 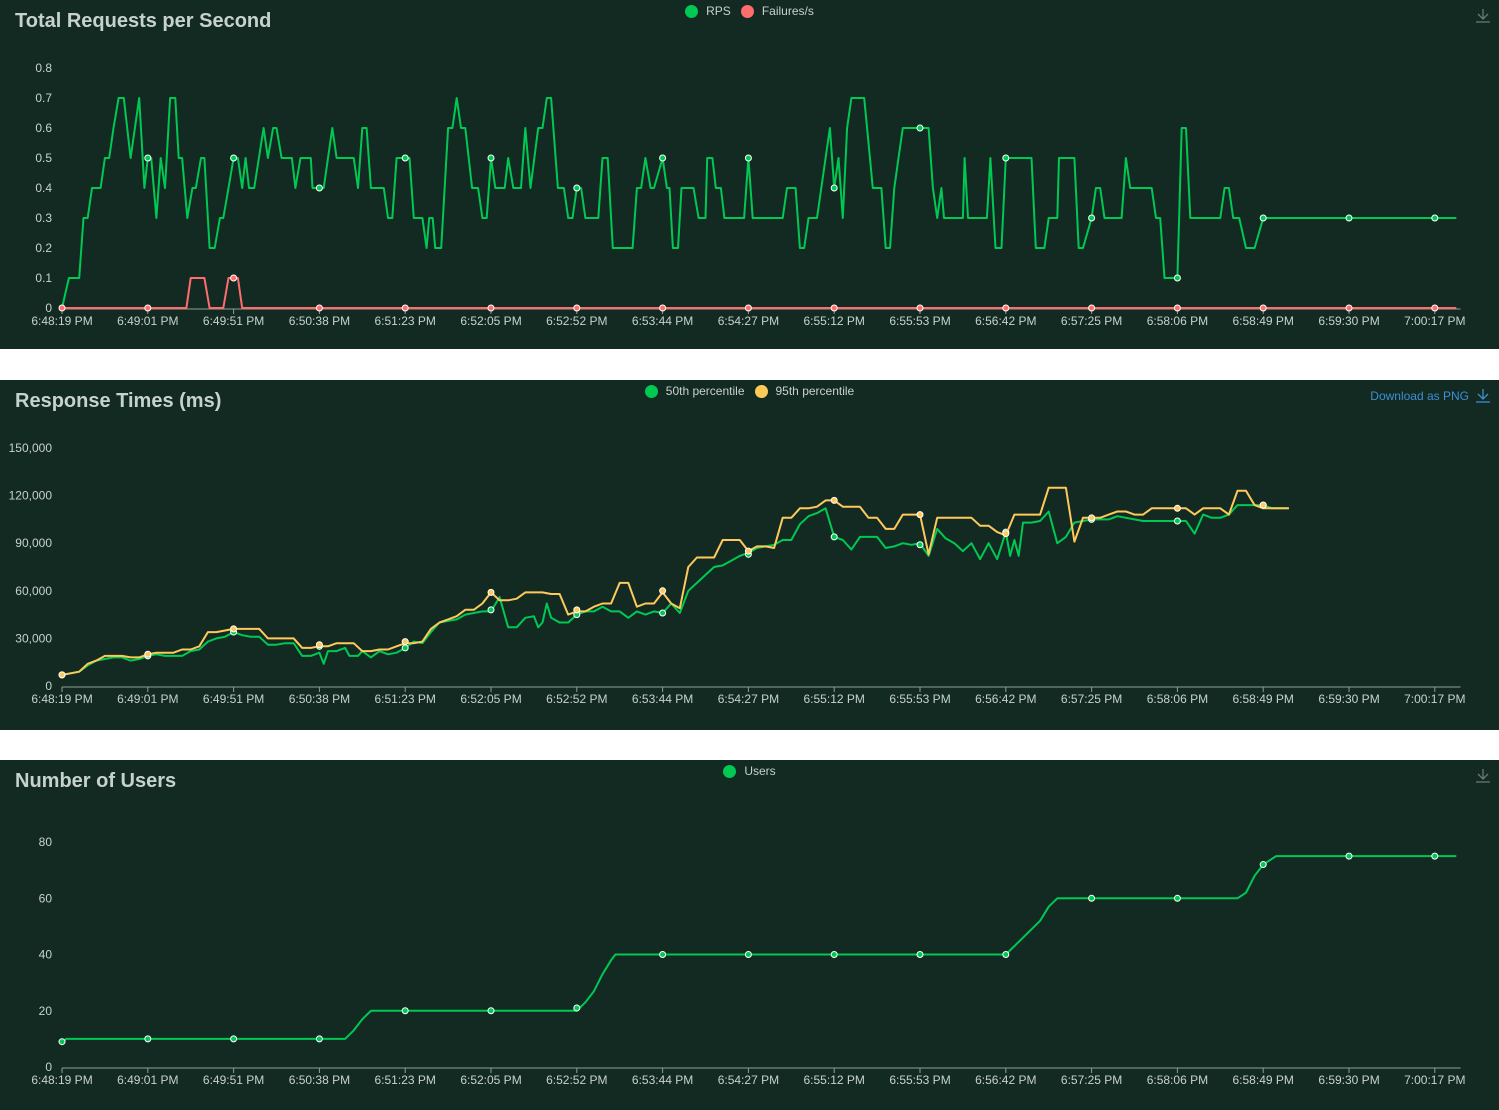 What do you see at coordinates (748, 1080) in the screenshot?
I see `x-tick-label: 6:54:27 PM` at bounding box center [748, 1080].